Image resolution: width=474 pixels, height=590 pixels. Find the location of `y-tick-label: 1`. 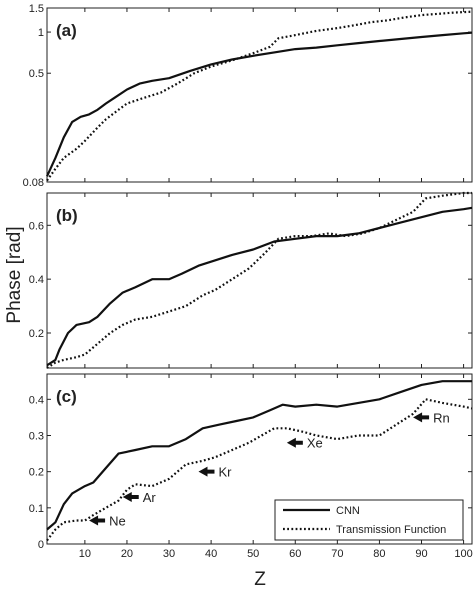

y-tick-label: 1 is located at coordinates (41, 33).